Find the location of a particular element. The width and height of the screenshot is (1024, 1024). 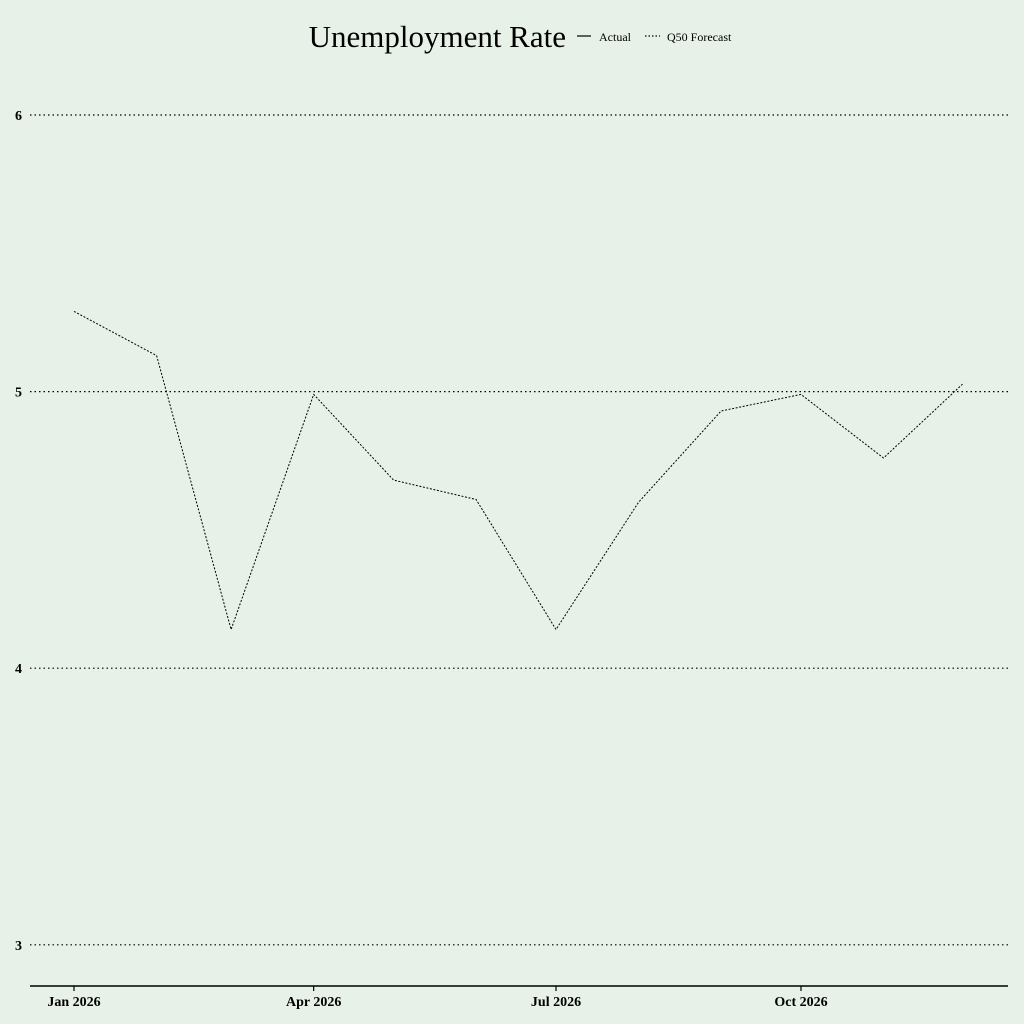

x-tick-label: Oct 2026 is located at coordinates (800, 1002).